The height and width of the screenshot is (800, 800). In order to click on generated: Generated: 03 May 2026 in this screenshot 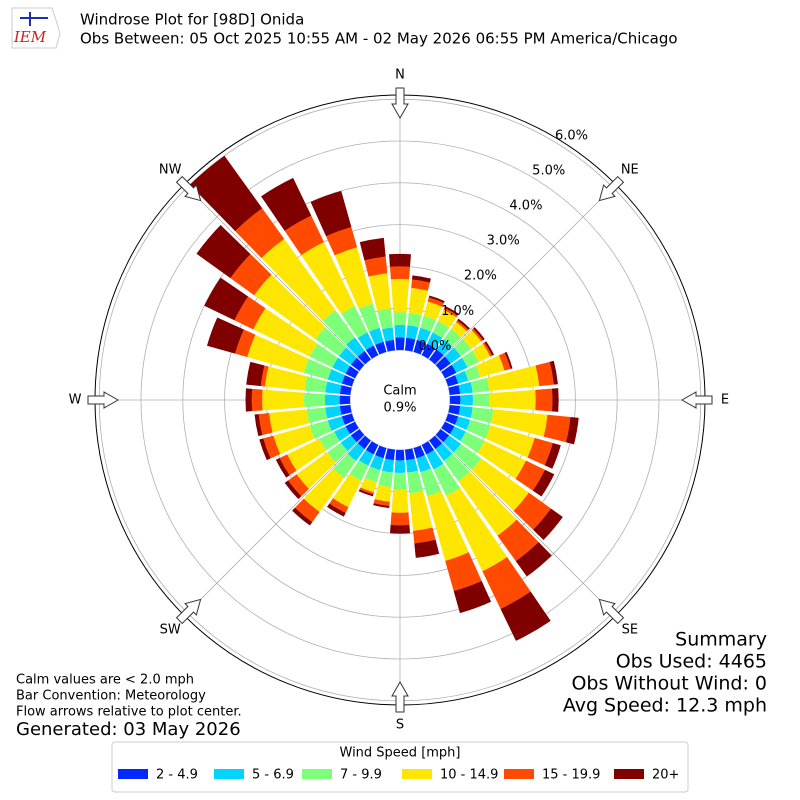, I will do `click(128, 729)`.